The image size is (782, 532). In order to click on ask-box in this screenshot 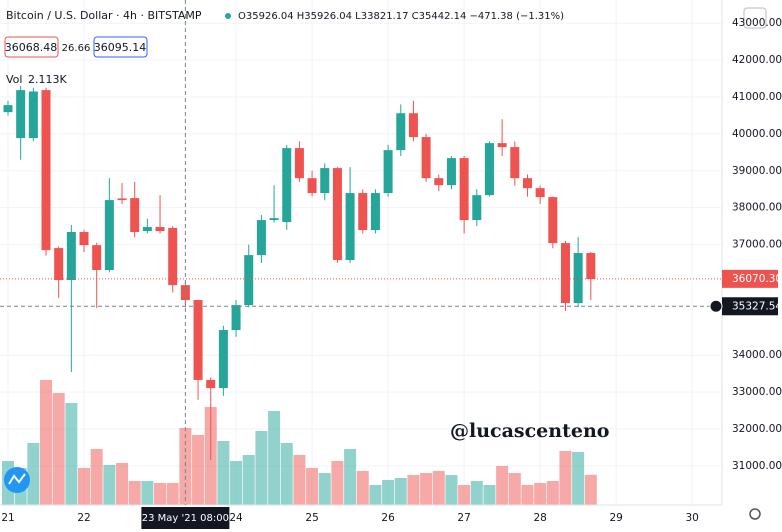, I will do `click(120, 47)`.